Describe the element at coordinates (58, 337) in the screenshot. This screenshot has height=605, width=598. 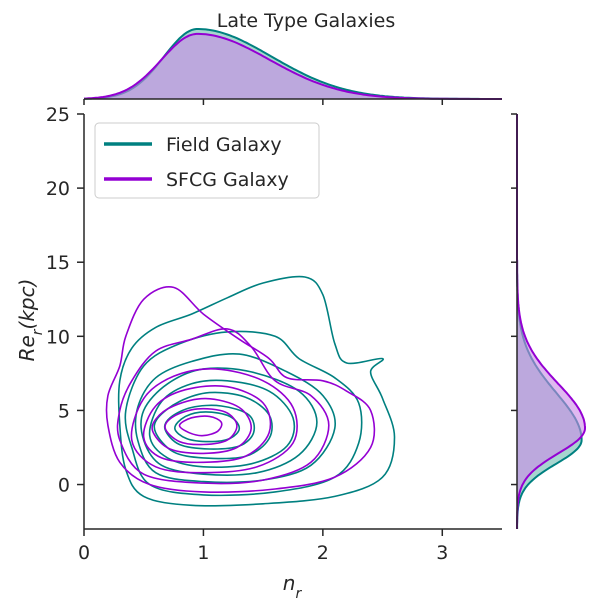
I see `y-tick-label-2: 10` at that location.